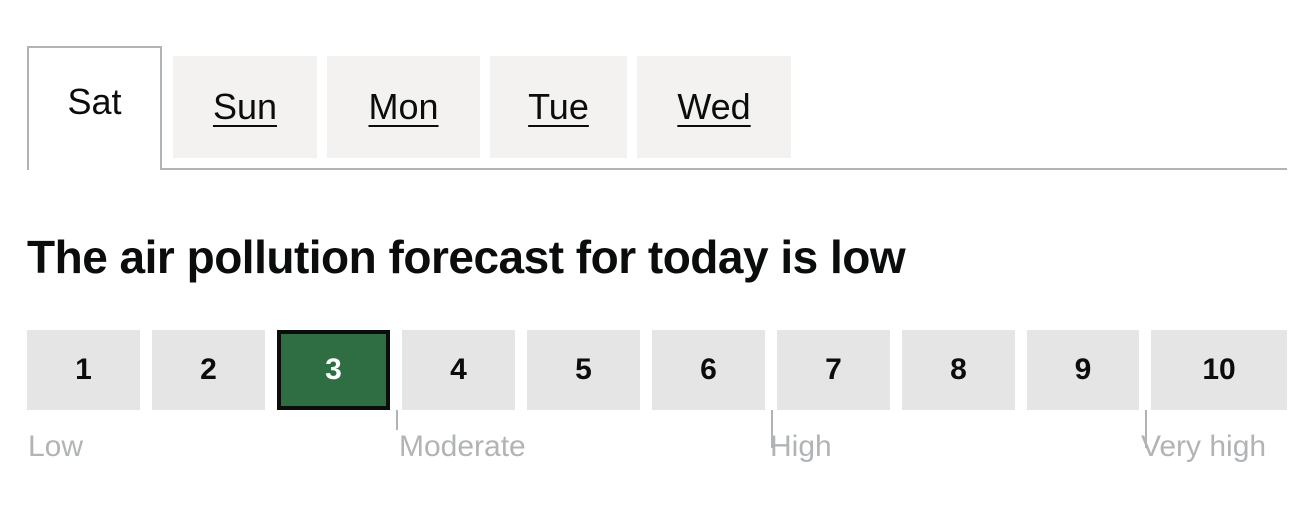 The height and width of the screenshot is (528, 1312). I want to click on tab-sat: Sat, so click(94, 108).